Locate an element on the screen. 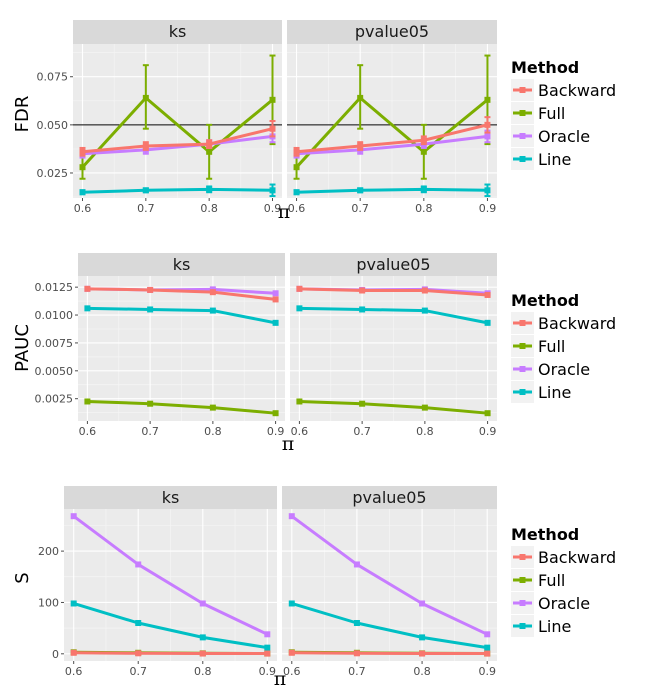 Image resolution: width=652 pixels, height=700 pixels. y-tick-label: 0.0050 is located at coordinates (54, 371).